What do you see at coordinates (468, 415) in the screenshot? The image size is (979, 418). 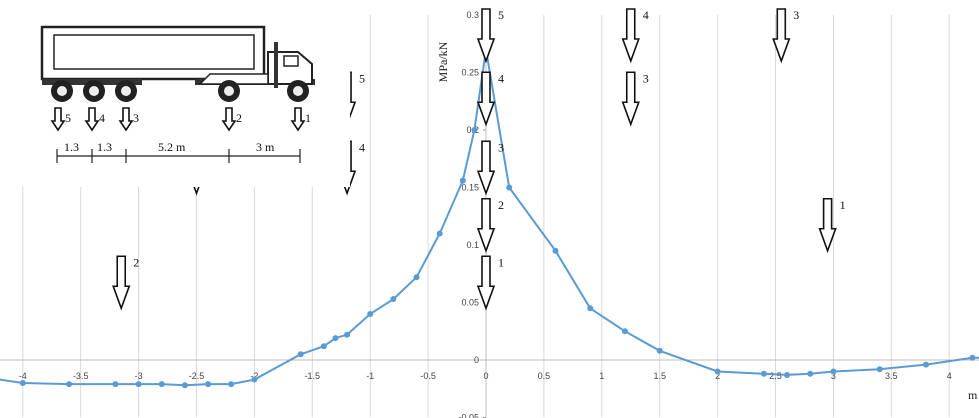 I see `y-tick-label: -0.05` at bounding box center [468, 415].